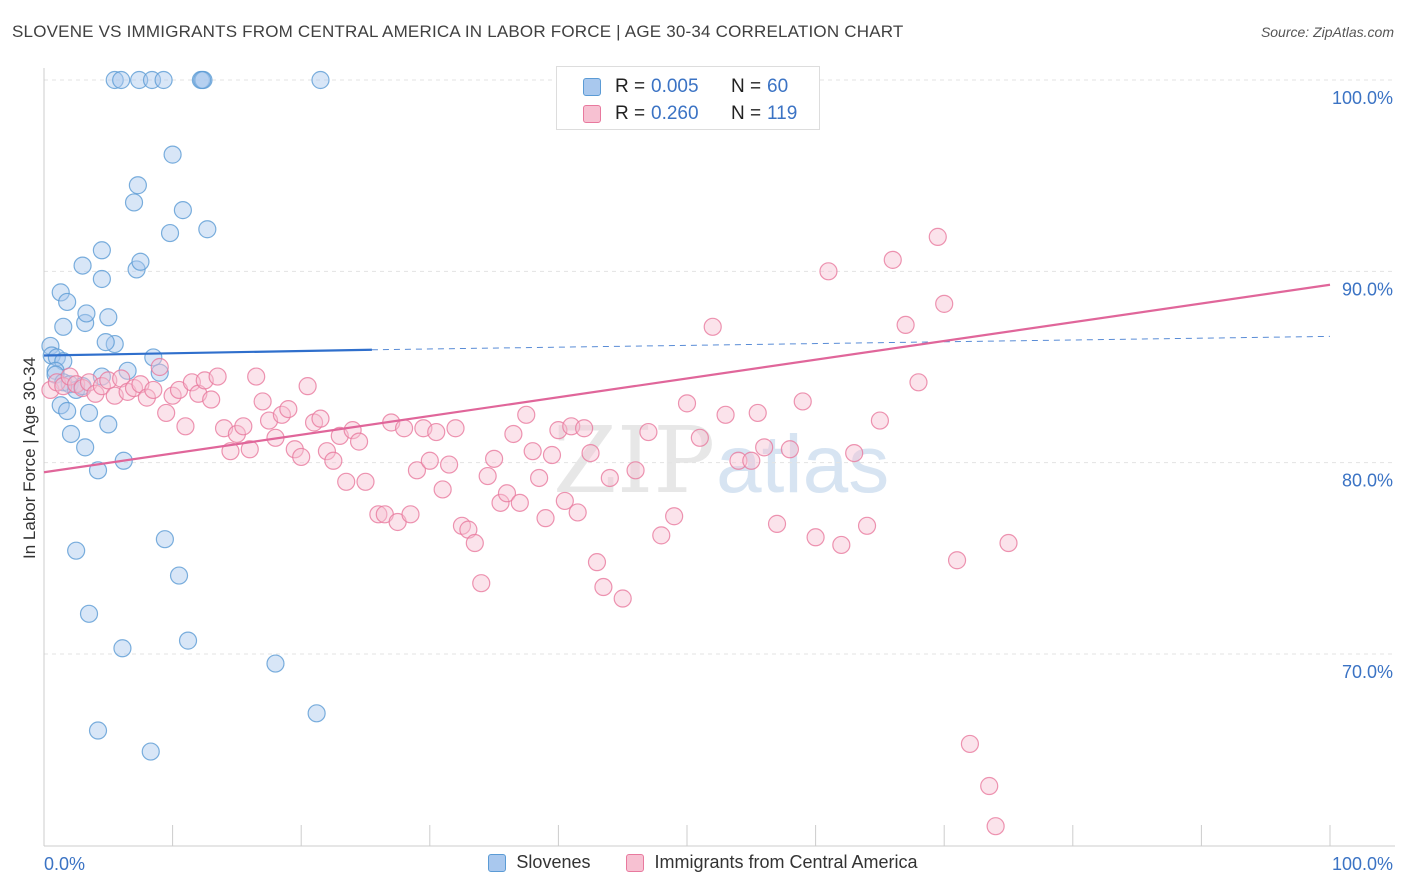 The image size is (1406, 892). Describe the element at coordinates (592, 114) in the screenshot. I see `corr-swatch-central-america` at that location.